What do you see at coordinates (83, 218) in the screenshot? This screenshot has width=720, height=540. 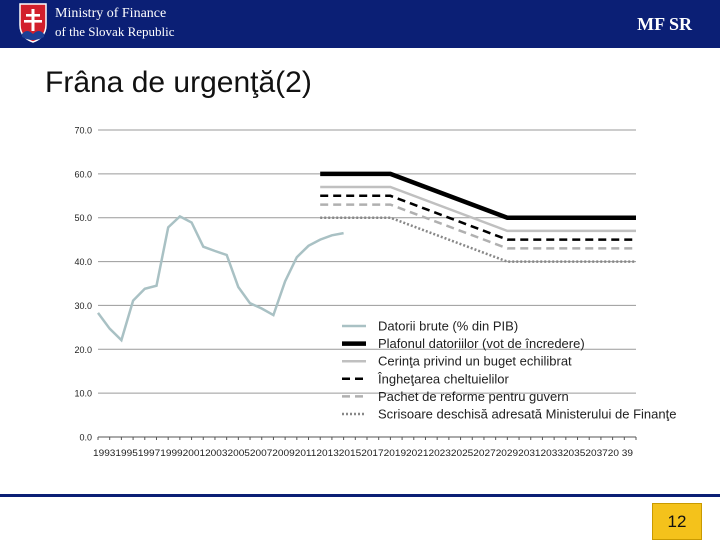 I see `y-tick-label: 50.0` at bounding box center [83, 218].